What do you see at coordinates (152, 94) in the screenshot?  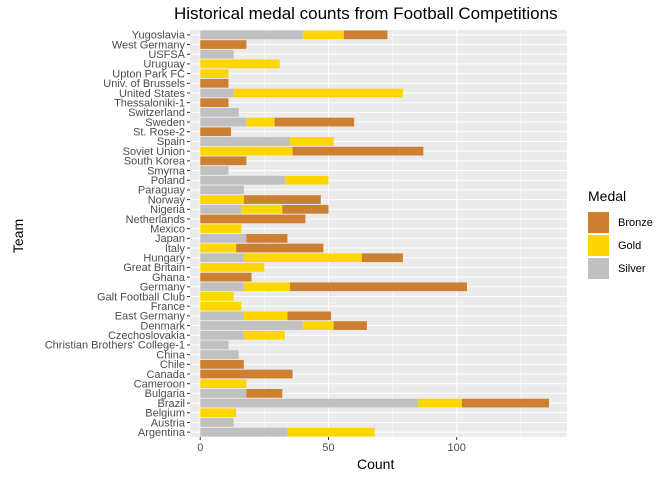 I see `y-tick-label: United States` at bounding box center [152, 94].